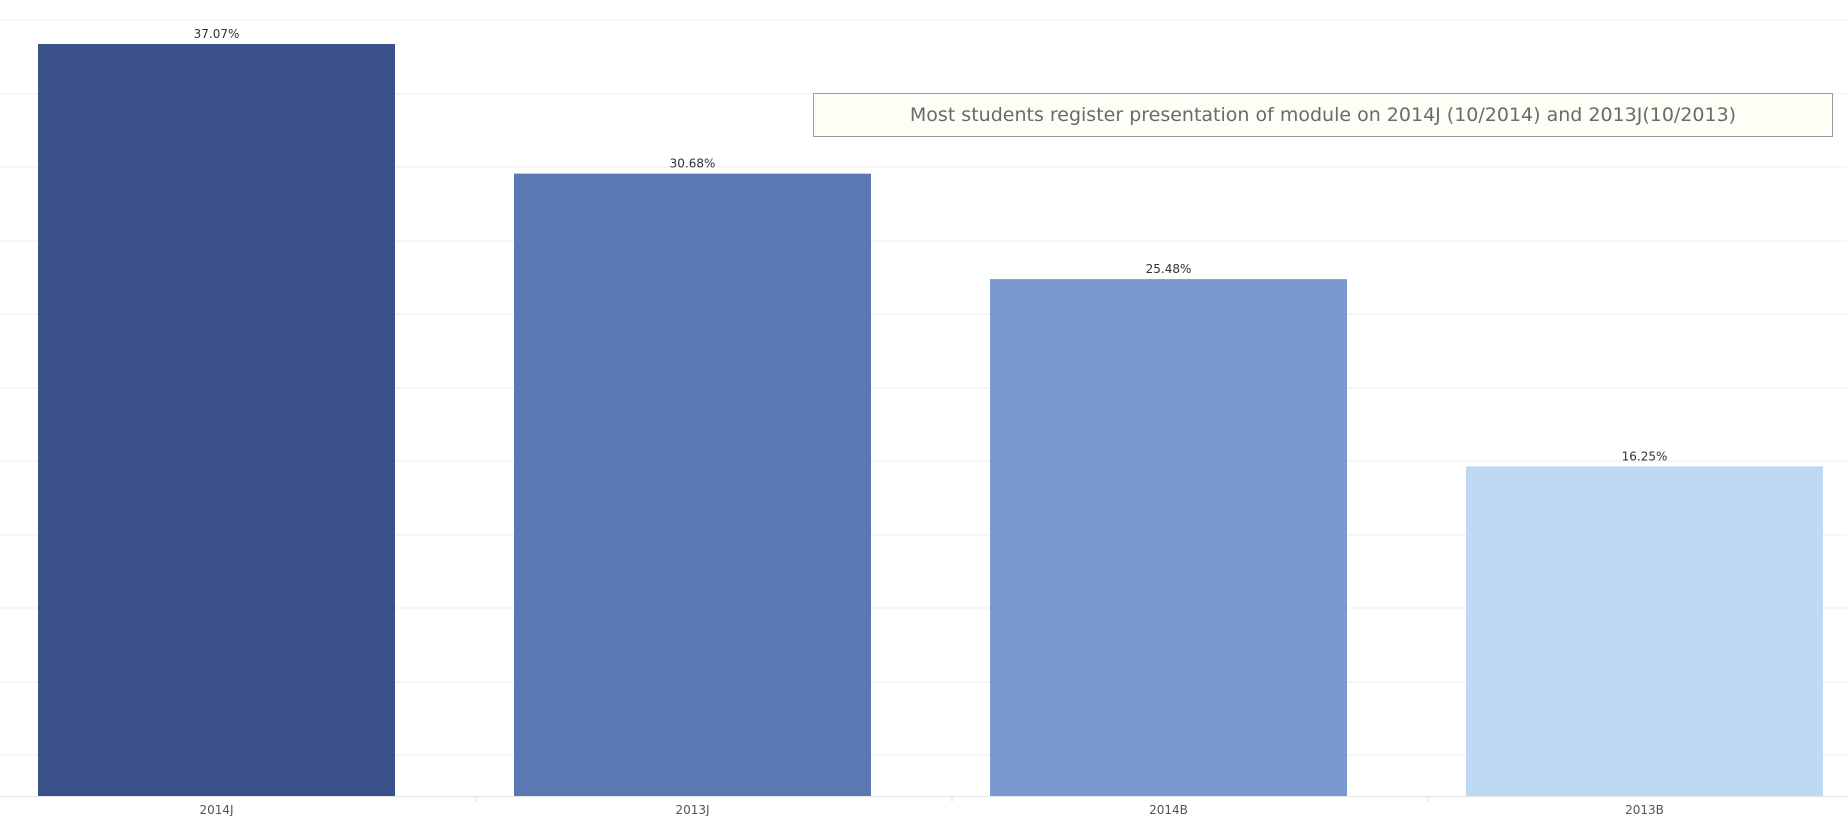  Describe the element at coordinates (692, 809) in the screenshot. I see `x-tick-label: 2013J` at that location.